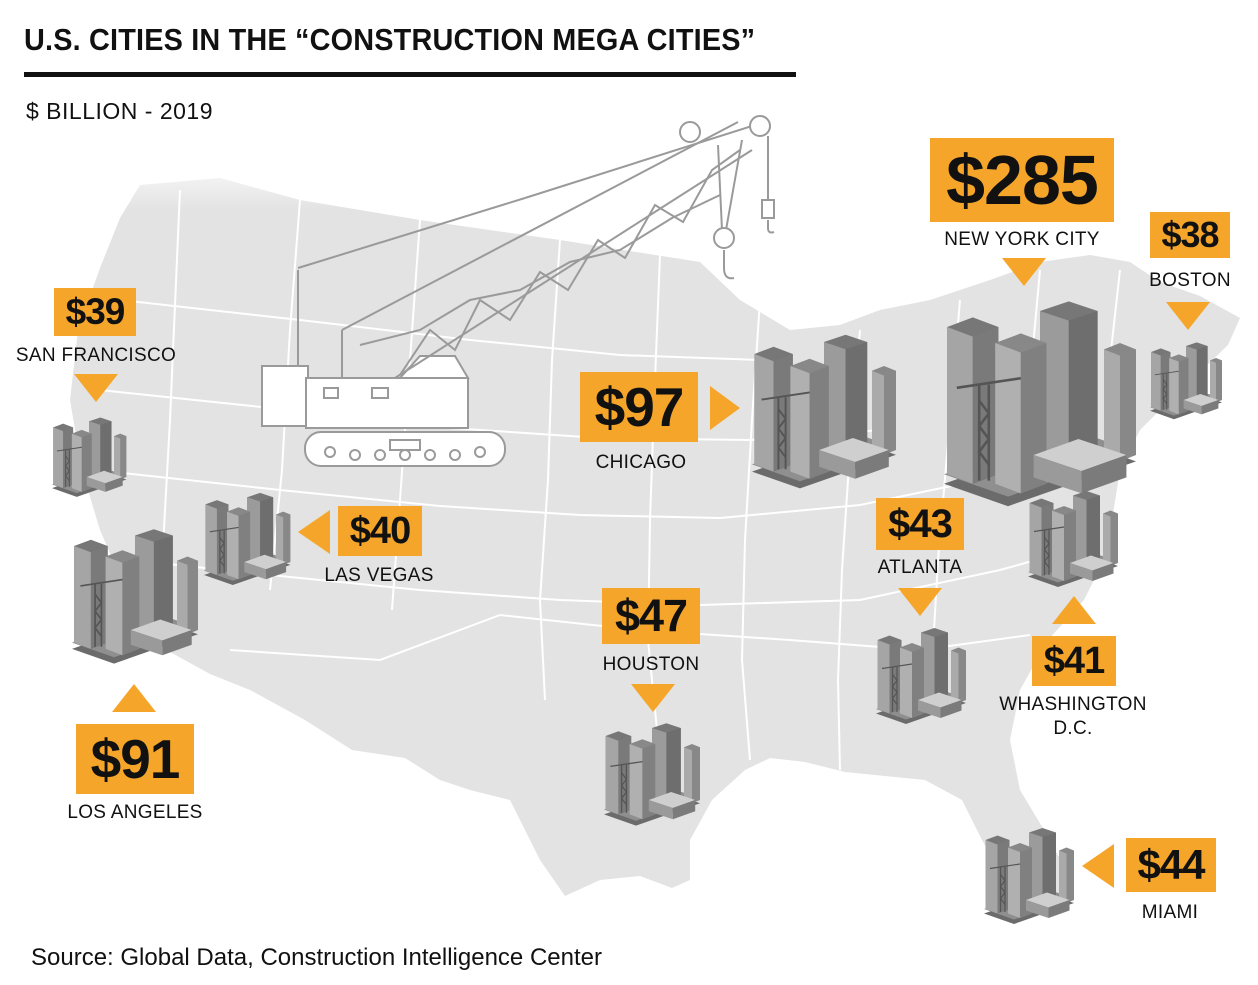  Describe the element at coordinates (920, 567) in the screenshot. I see `label-atlanta: ATLANTA` at that location.